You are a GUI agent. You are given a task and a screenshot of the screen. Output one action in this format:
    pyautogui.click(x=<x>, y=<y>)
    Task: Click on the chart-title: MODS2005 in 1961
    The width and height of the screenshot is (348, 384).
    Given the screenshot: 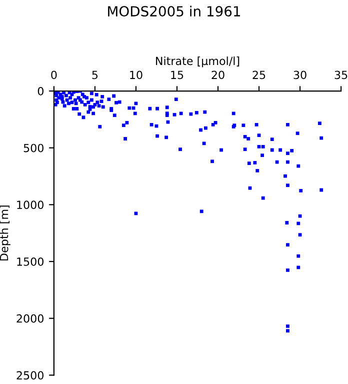 What is the action you would take?
    pyautogui.click(x=174, y=11)
    